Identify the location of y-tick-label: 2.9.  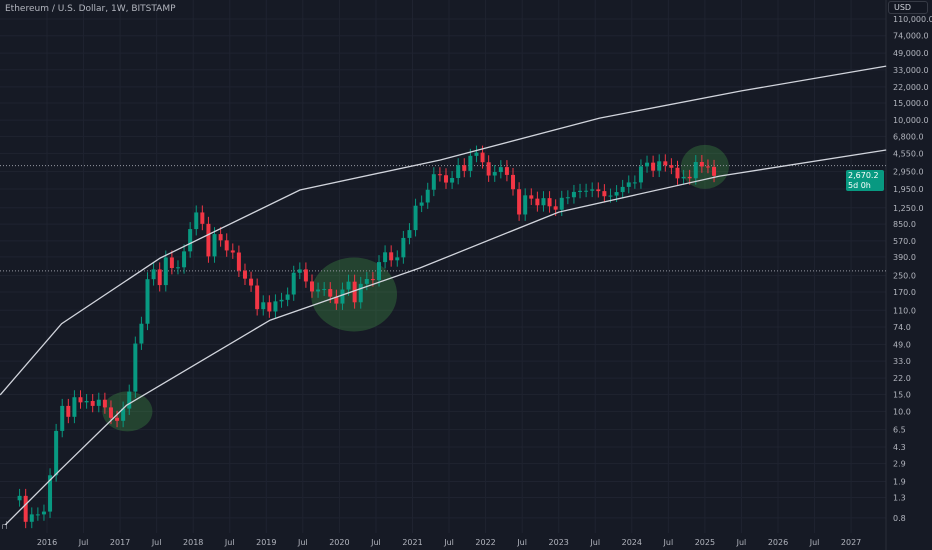
(899, 464).